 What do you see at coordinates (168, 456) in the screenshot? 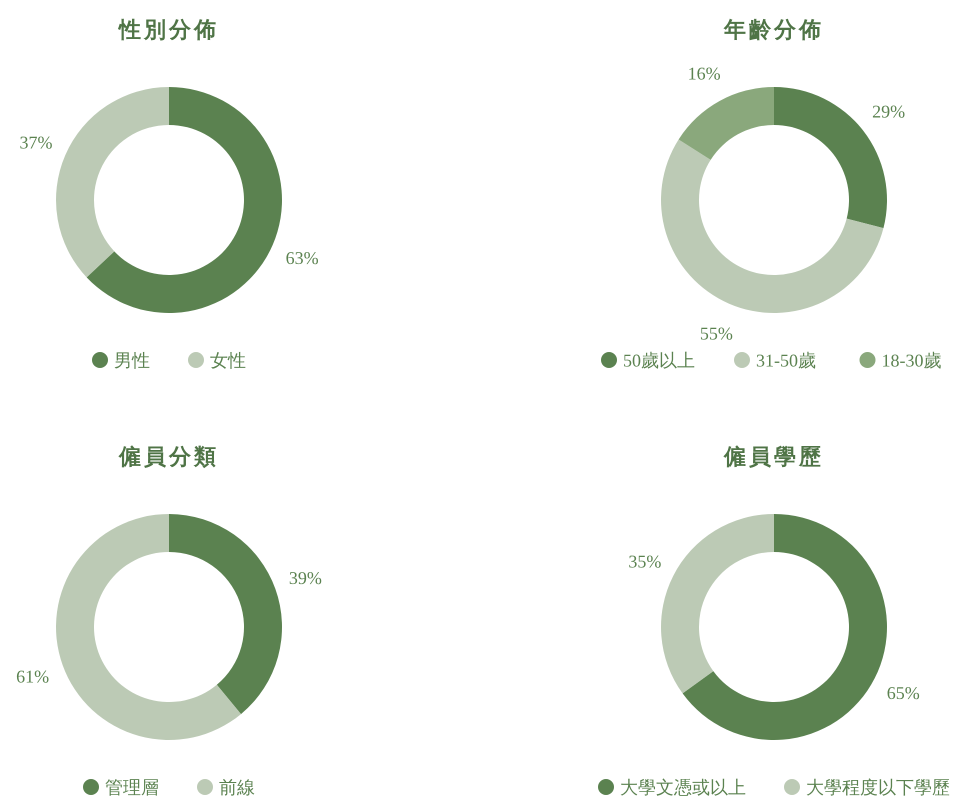
I see `chart-title: 僱員分類` at bounding box center [168, 456].